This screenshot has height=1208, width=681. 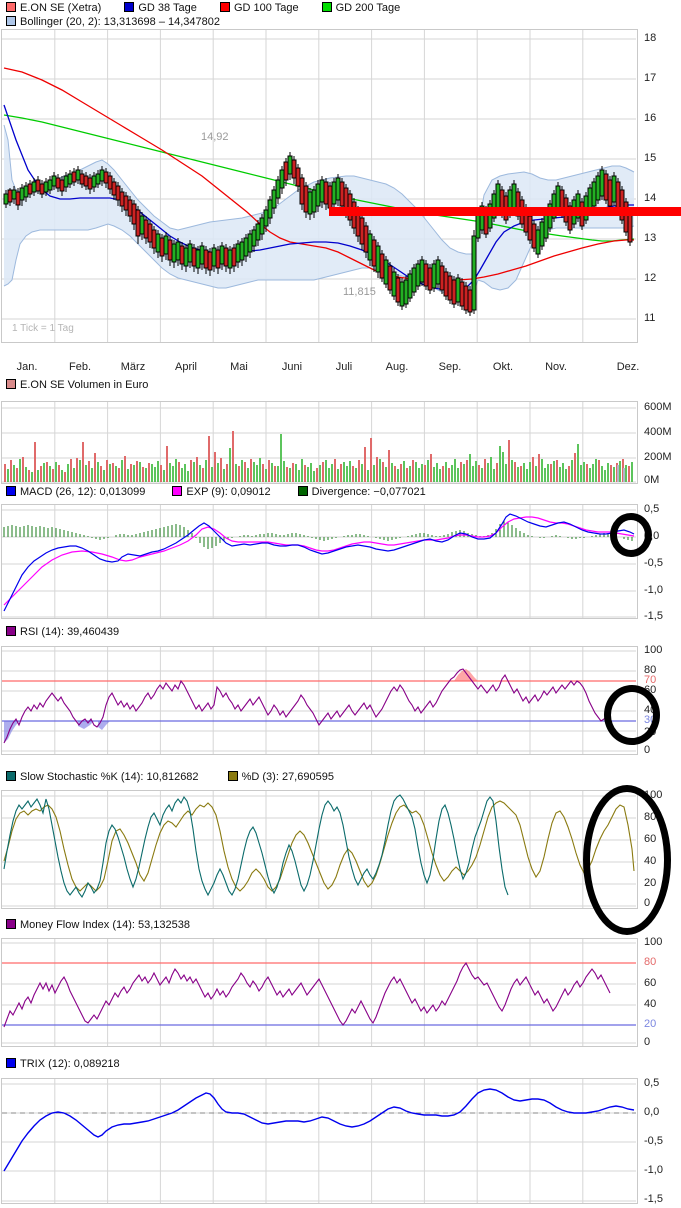 What do you see at coordinates (319, 261) in the screenshot?
I see `bollinger-lower` at bounding box center [319, 261].